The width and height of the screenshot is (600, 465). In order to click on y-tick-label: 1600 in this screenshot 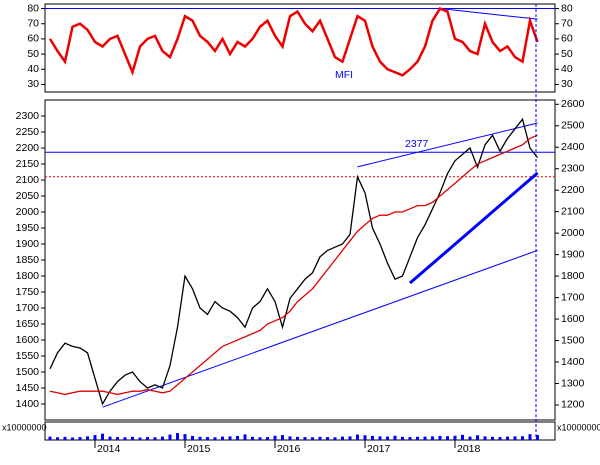, I will do `click(28, 340)`.